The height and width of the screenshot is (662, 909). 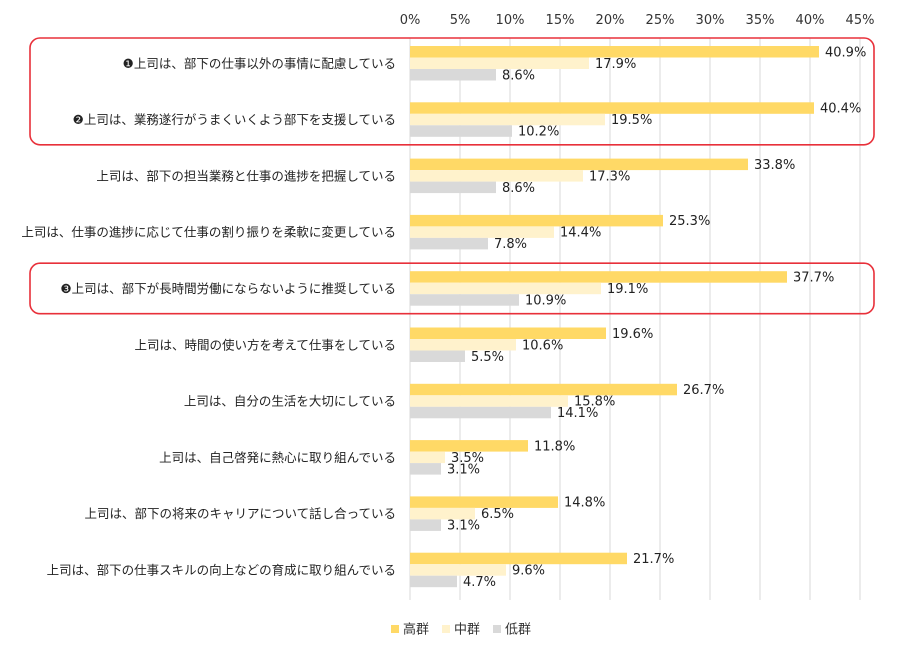 I want to click on x-tick-label: 35%, so click(x=760, y=20).